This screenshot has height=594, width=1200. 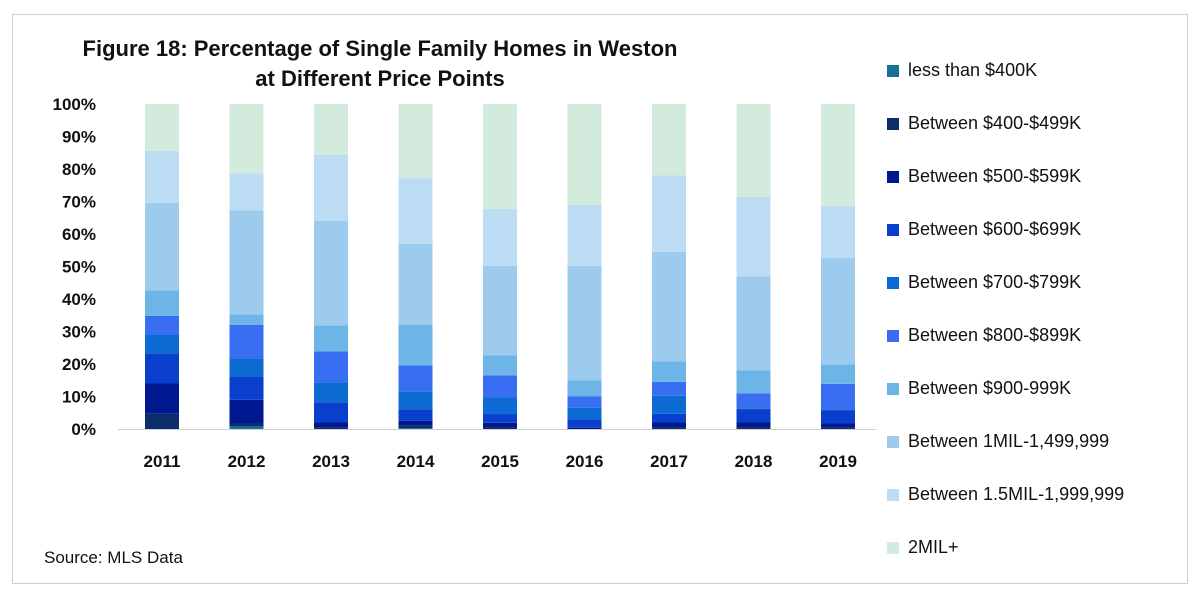 What do you see at coordinates (1005, 123) in the screenshot?
I see `legend-item: Between $400-$499K` at bounding box center [1005, 123].